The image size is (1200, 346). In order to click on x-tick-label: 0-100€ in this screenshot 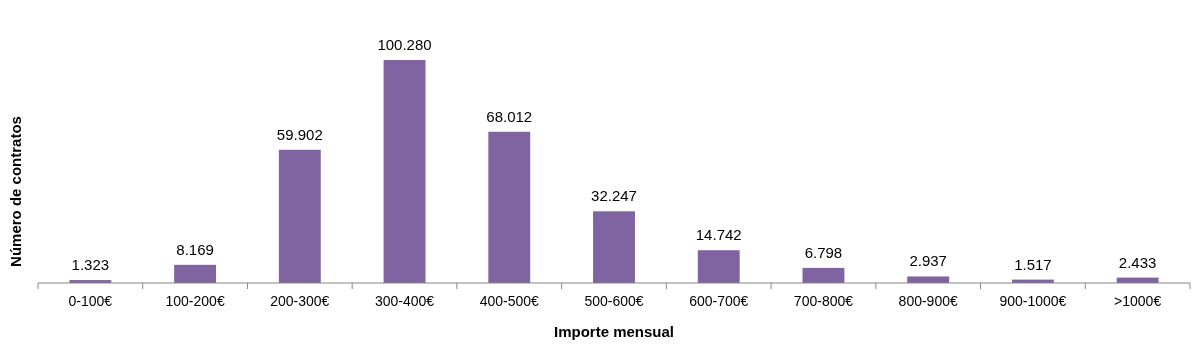, I will do `click(90, 301)`.